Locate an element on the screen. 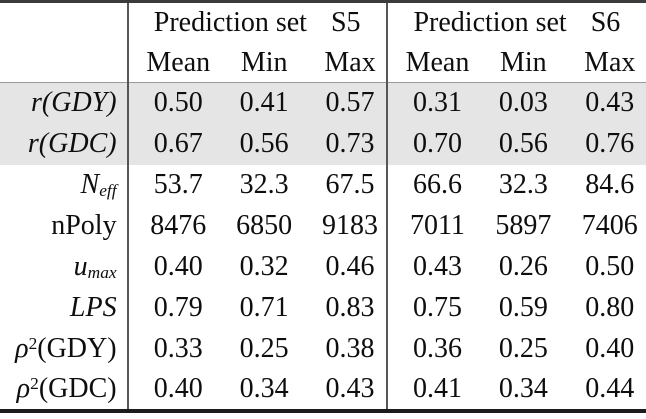 Image resolution: width=646 pixels, height=419 pixels. value-cell-s5-max: 0.43 is located at coordinates (350, 388).